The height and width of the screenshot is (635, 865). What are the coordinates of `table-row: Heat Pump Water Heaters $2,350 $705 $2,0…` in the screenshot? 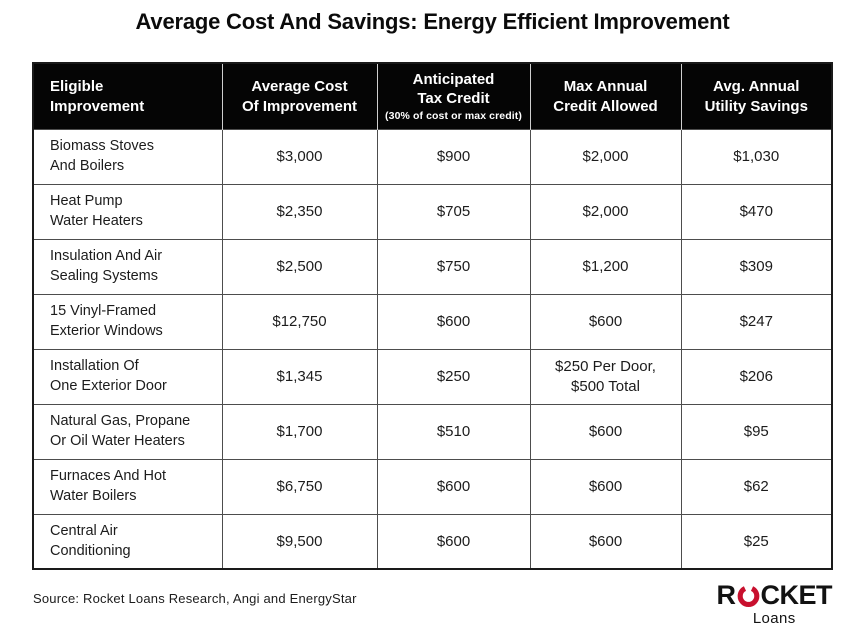 It's located at (432, 211).